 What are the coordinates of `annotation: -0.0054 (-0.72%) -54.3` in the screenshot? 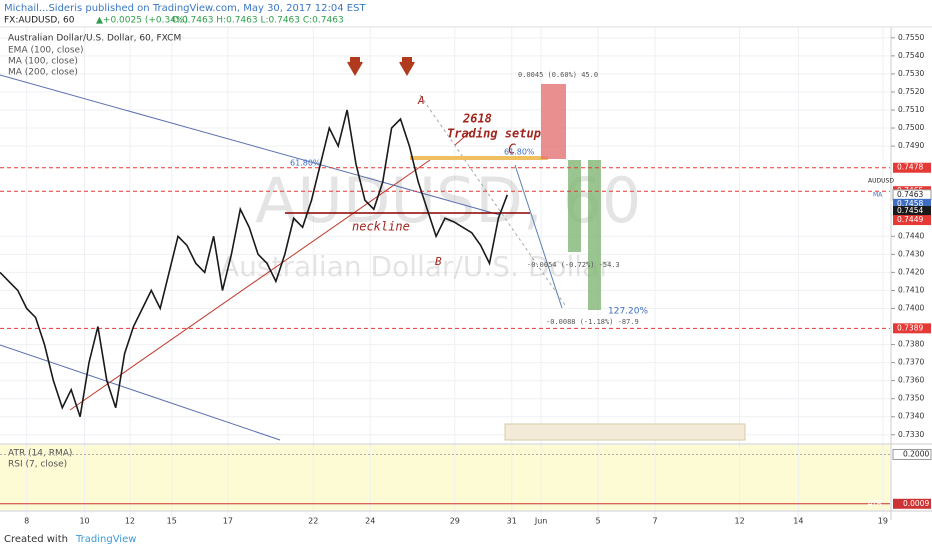 It's located at (573, 265).